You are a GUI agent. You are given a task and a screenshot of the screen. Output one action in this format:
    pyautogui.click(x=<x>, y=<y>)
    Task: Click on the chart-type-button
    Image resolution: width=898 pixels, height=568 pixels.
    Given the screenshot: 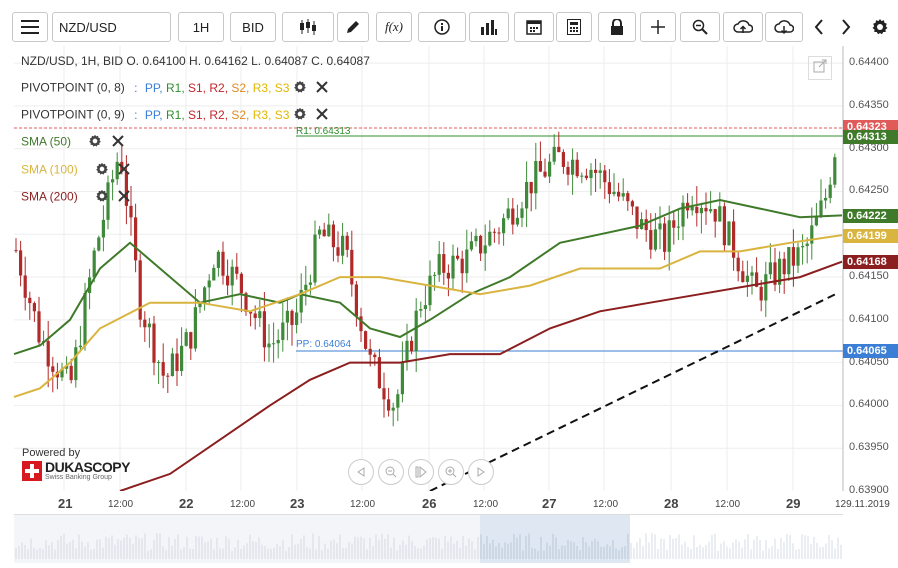 What is the action you would take?
    pyautogui.click(x=308, y=27)
    